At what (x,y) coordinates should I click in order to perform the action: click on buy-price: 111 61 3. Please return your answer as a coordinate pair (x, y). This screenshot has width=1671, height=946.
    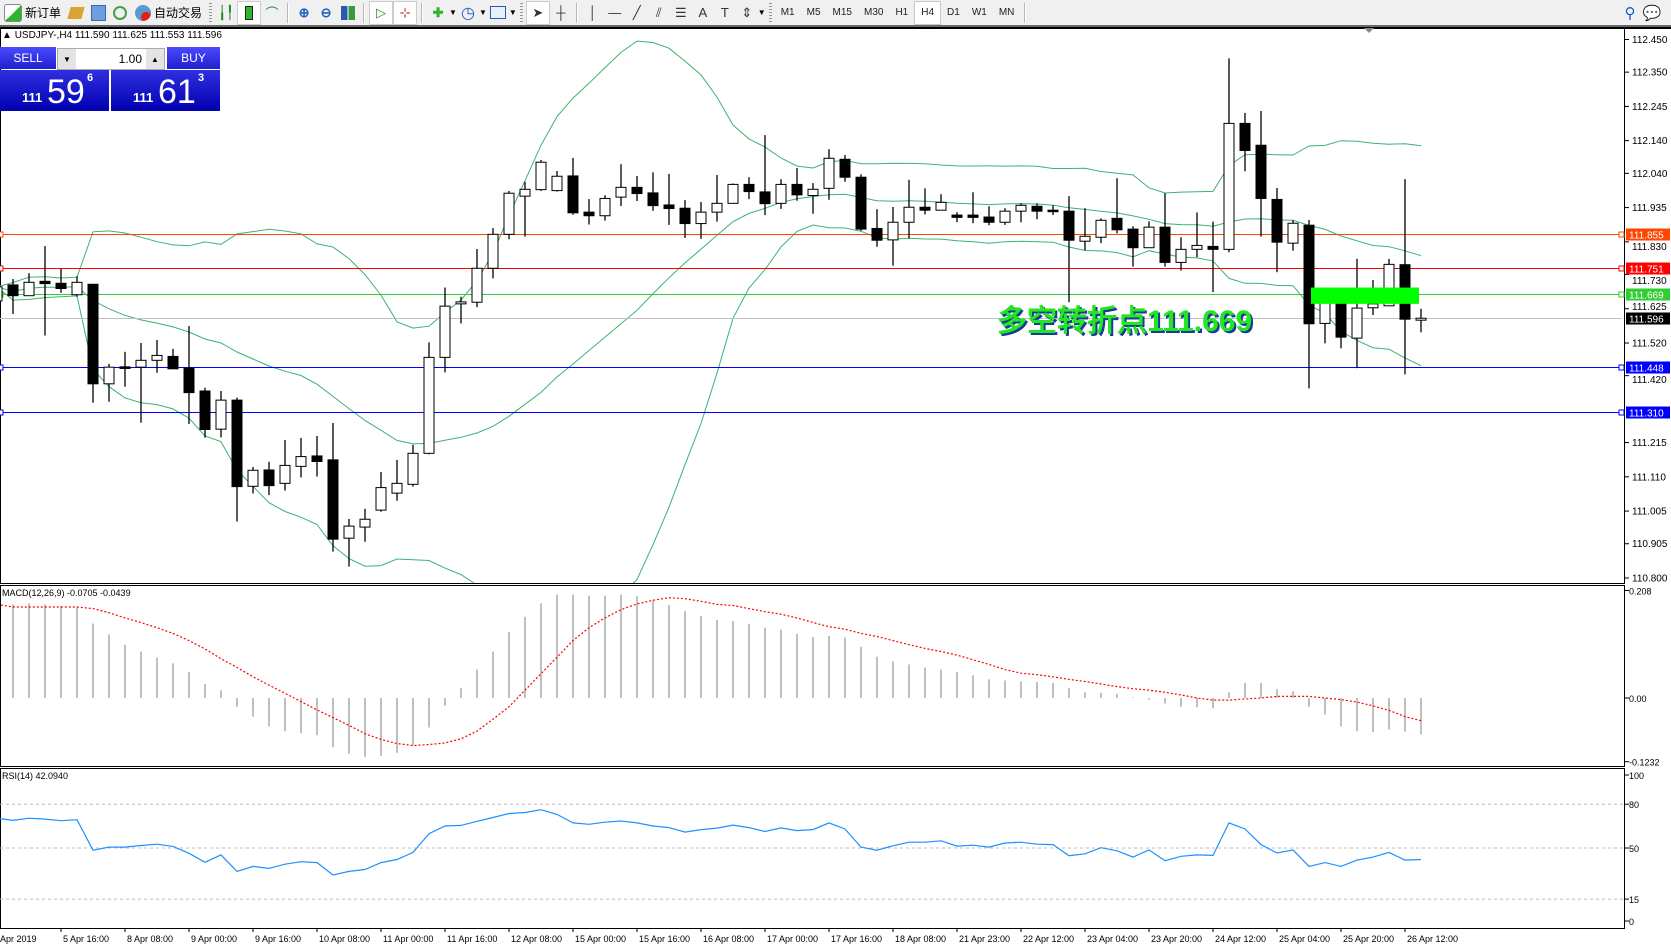
    Looking at the image, I should click on (165, 90).